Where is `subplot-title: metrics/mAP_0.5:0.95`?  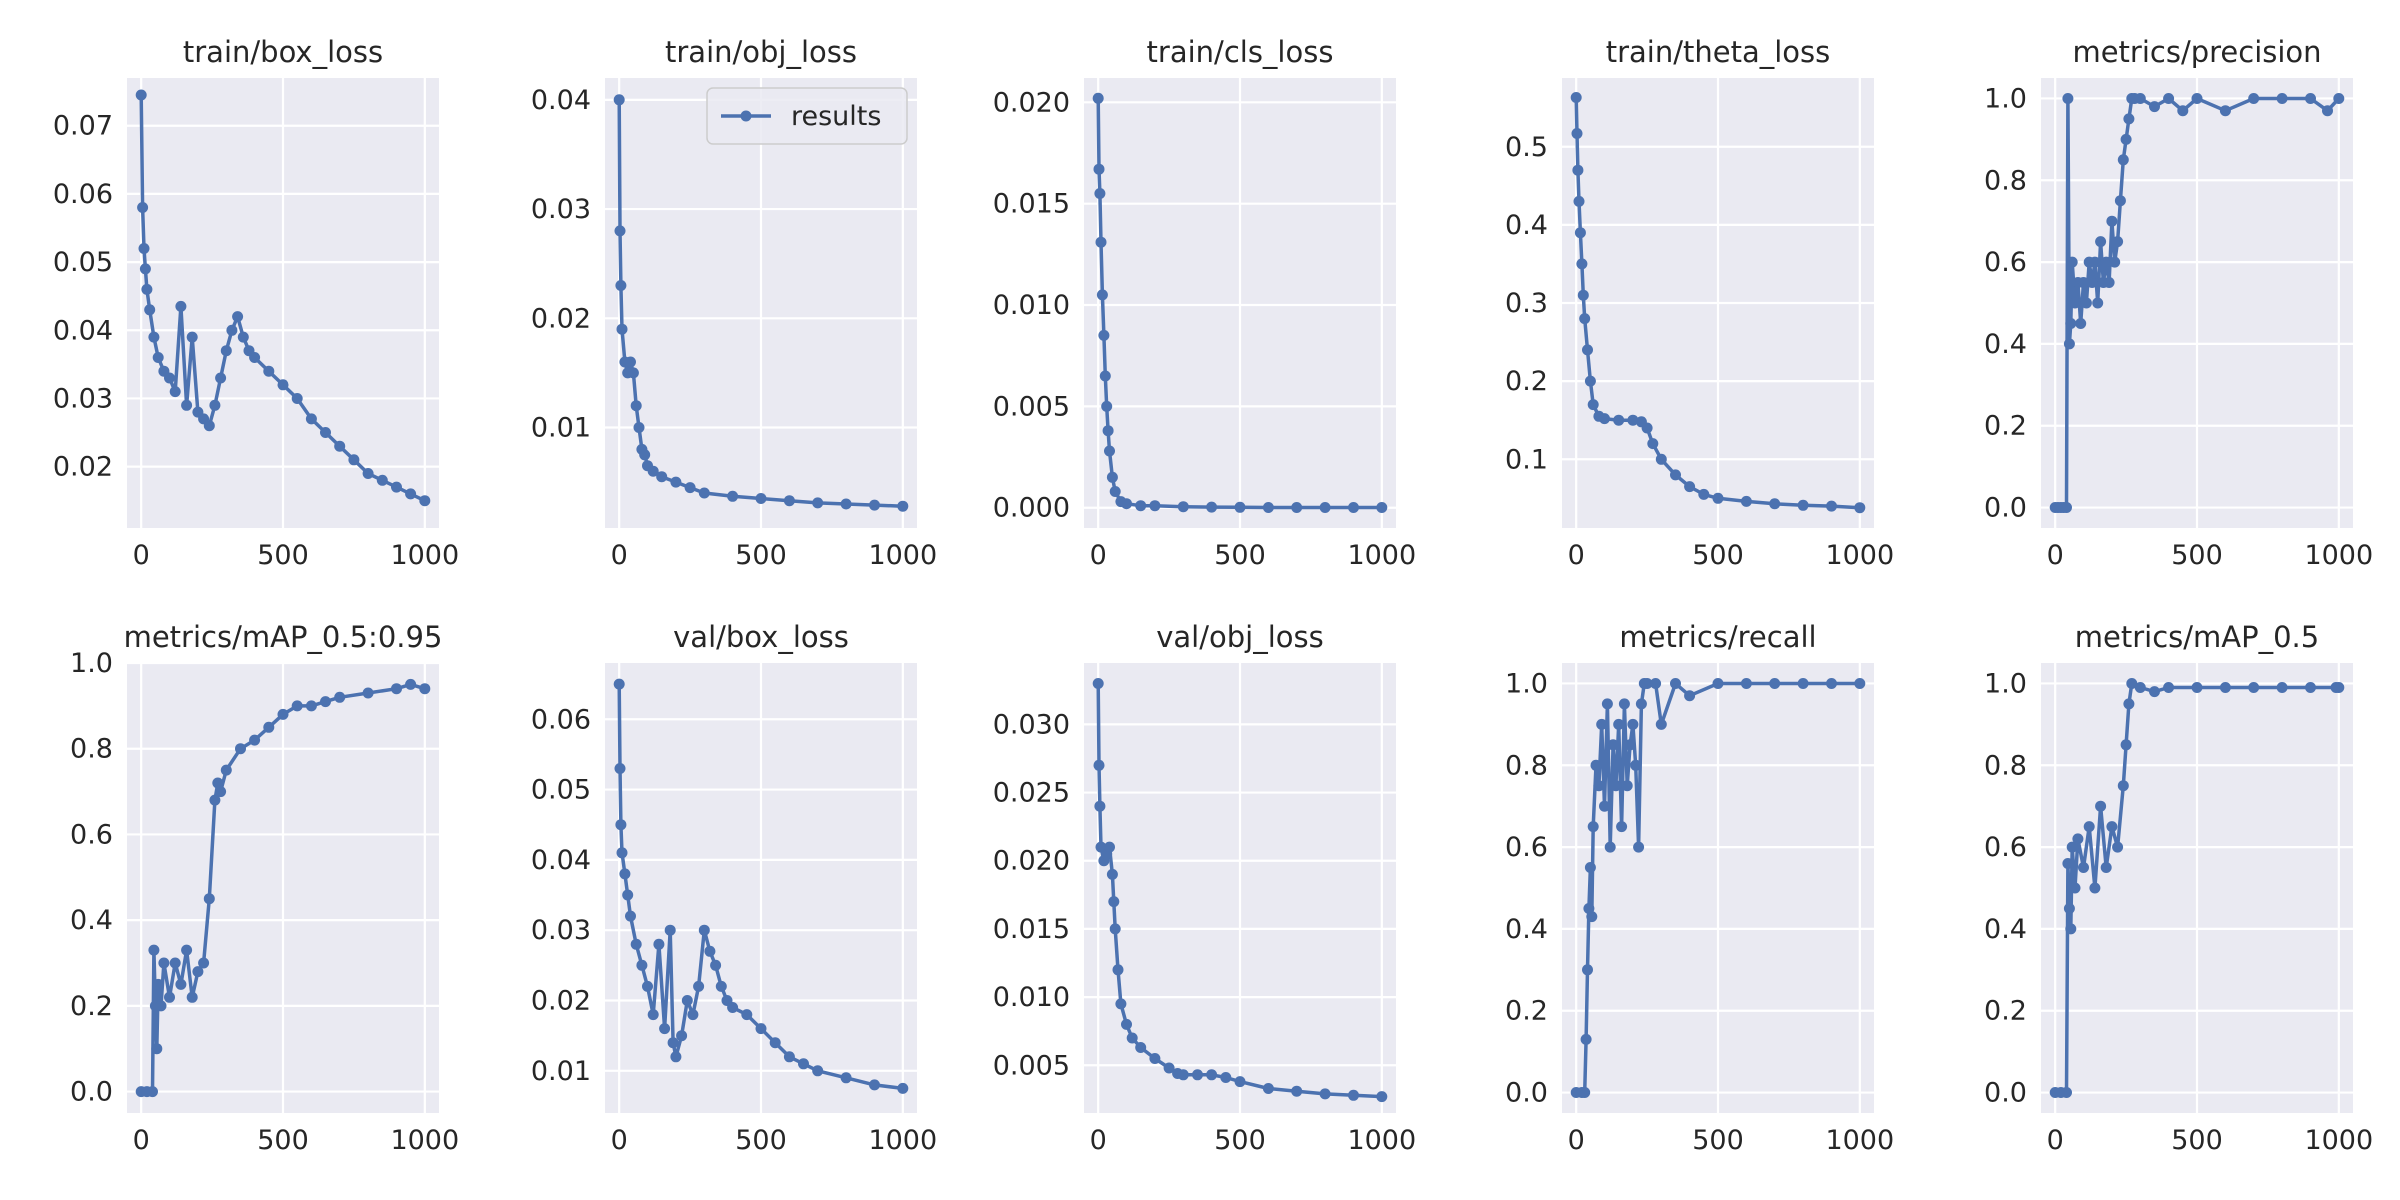
subplot-title: metrics/mAP_0.5:0.95 is located at coordinates (283, 637).